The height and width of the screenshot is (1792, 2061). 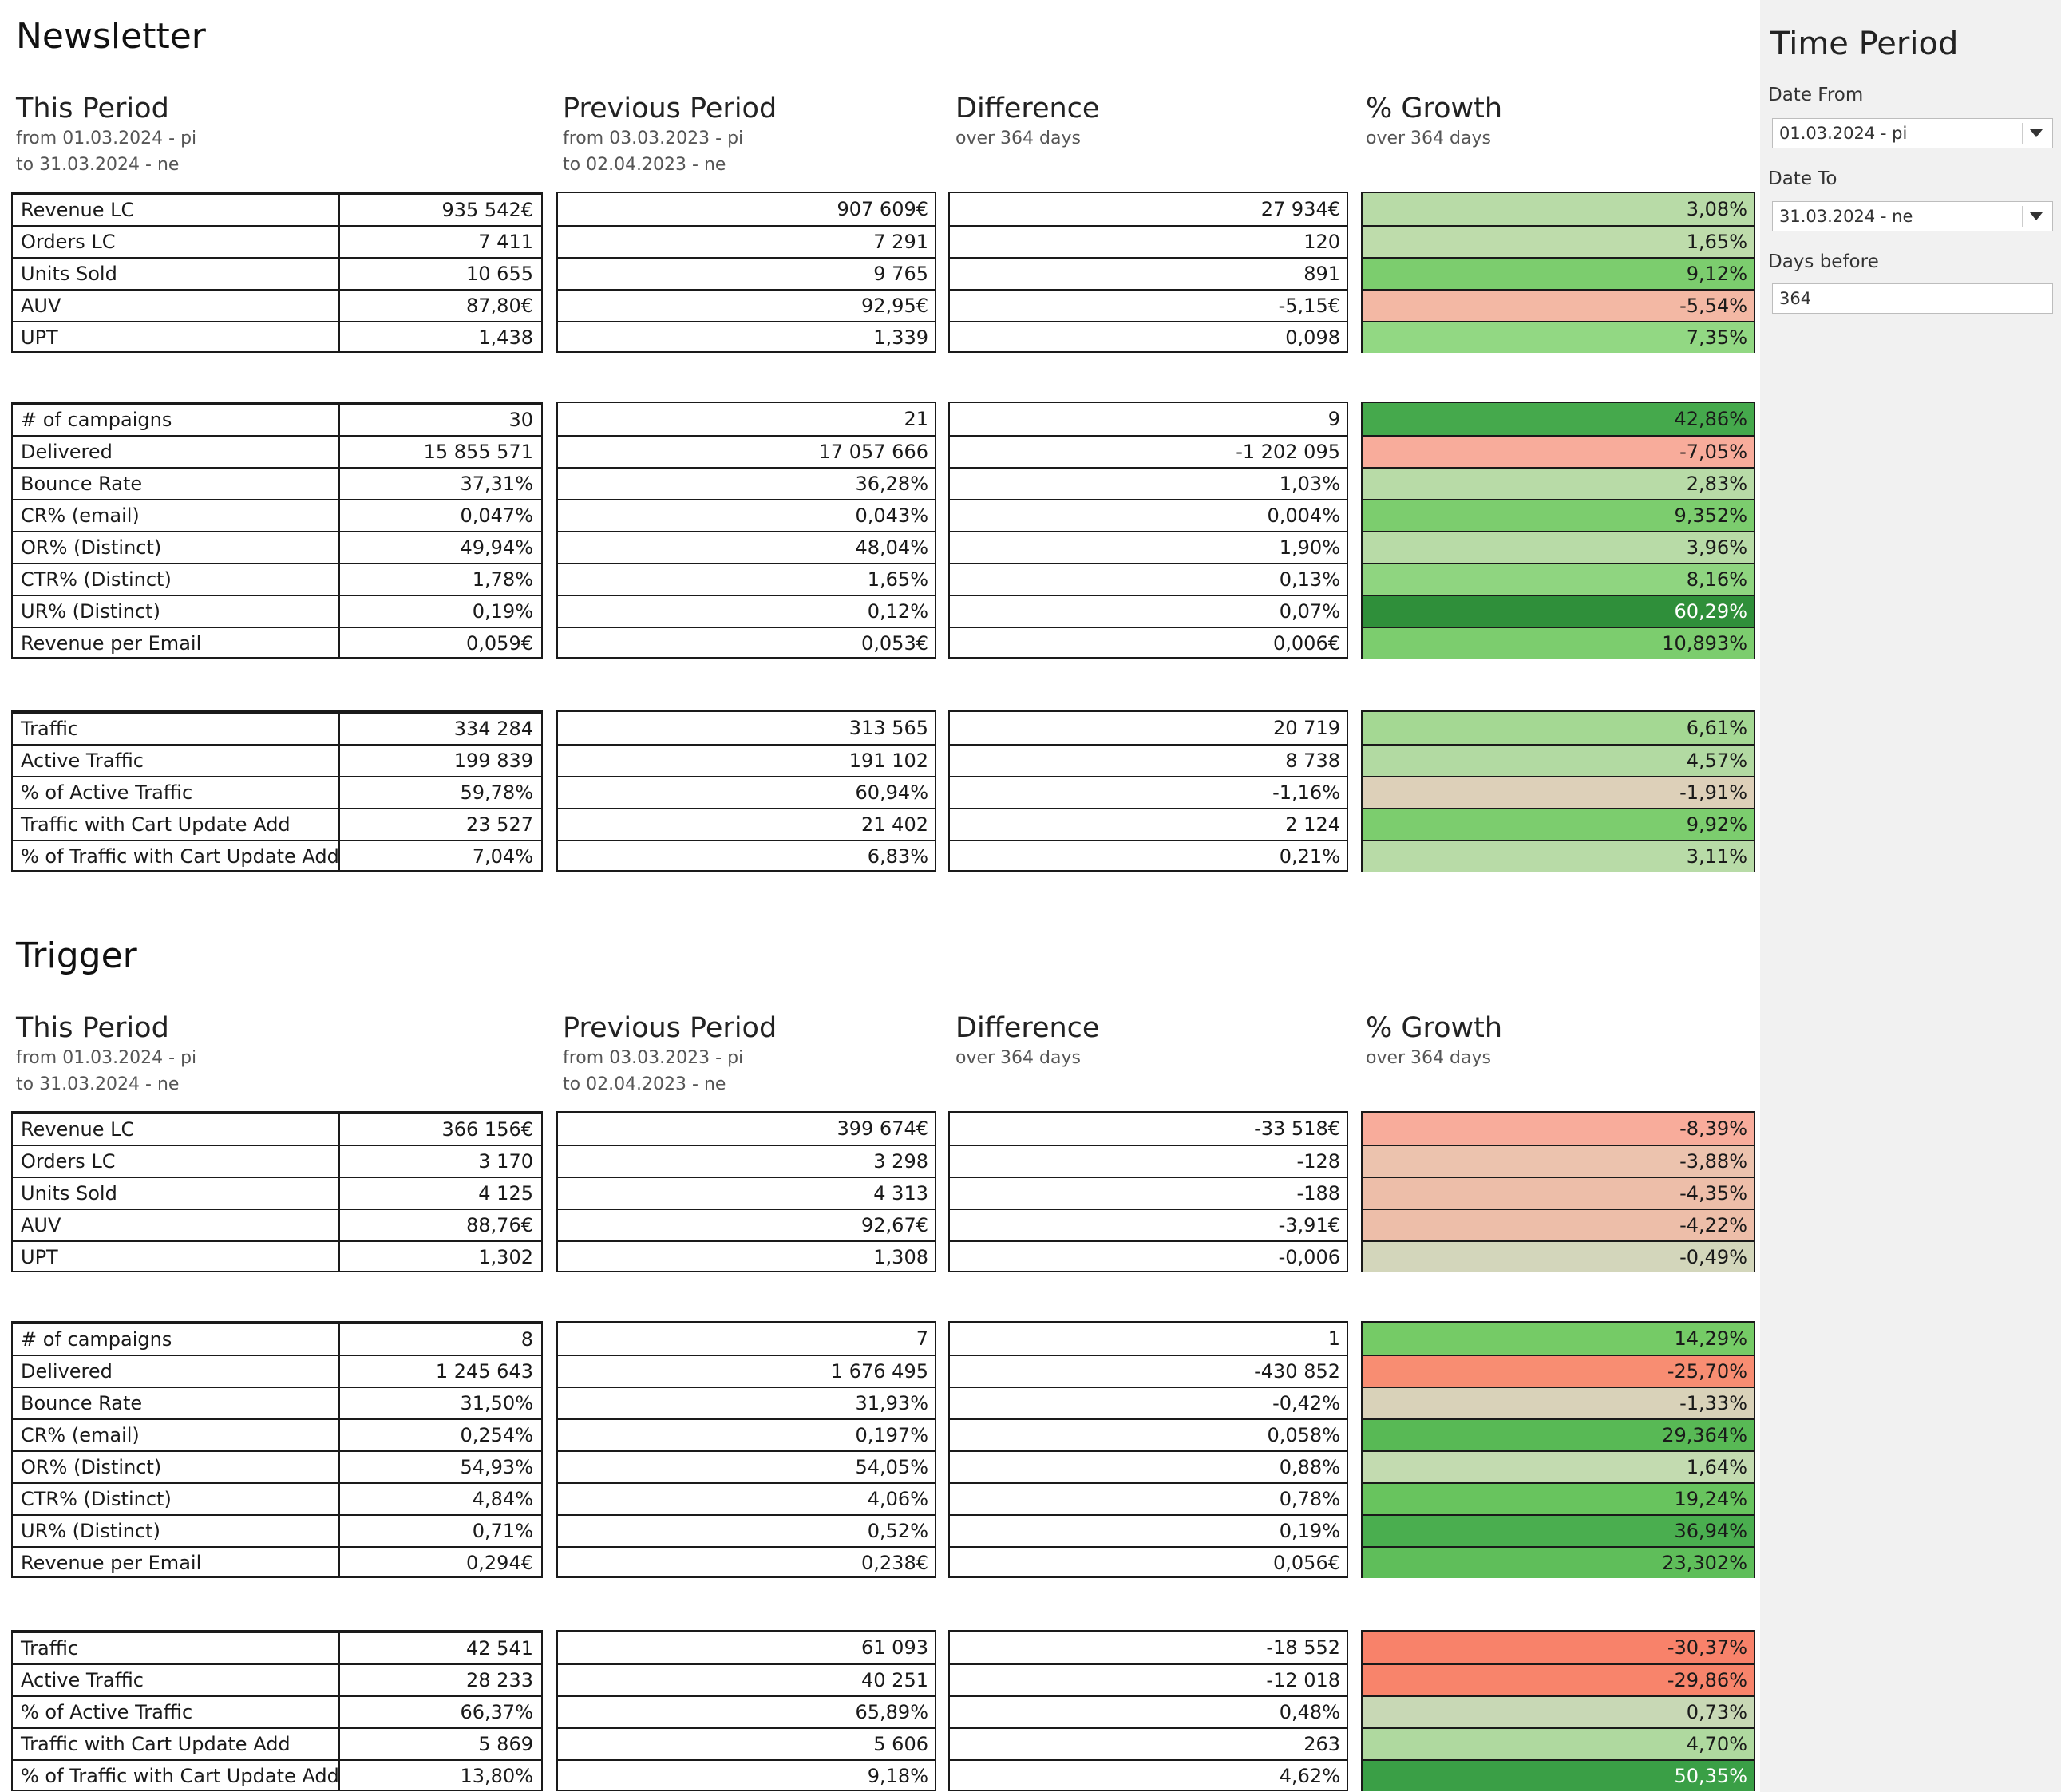 What do you see at coordinates (96, 420) in the screenshot?
I see `metric-label: # of campaigns` at bounding box center [96, 420].